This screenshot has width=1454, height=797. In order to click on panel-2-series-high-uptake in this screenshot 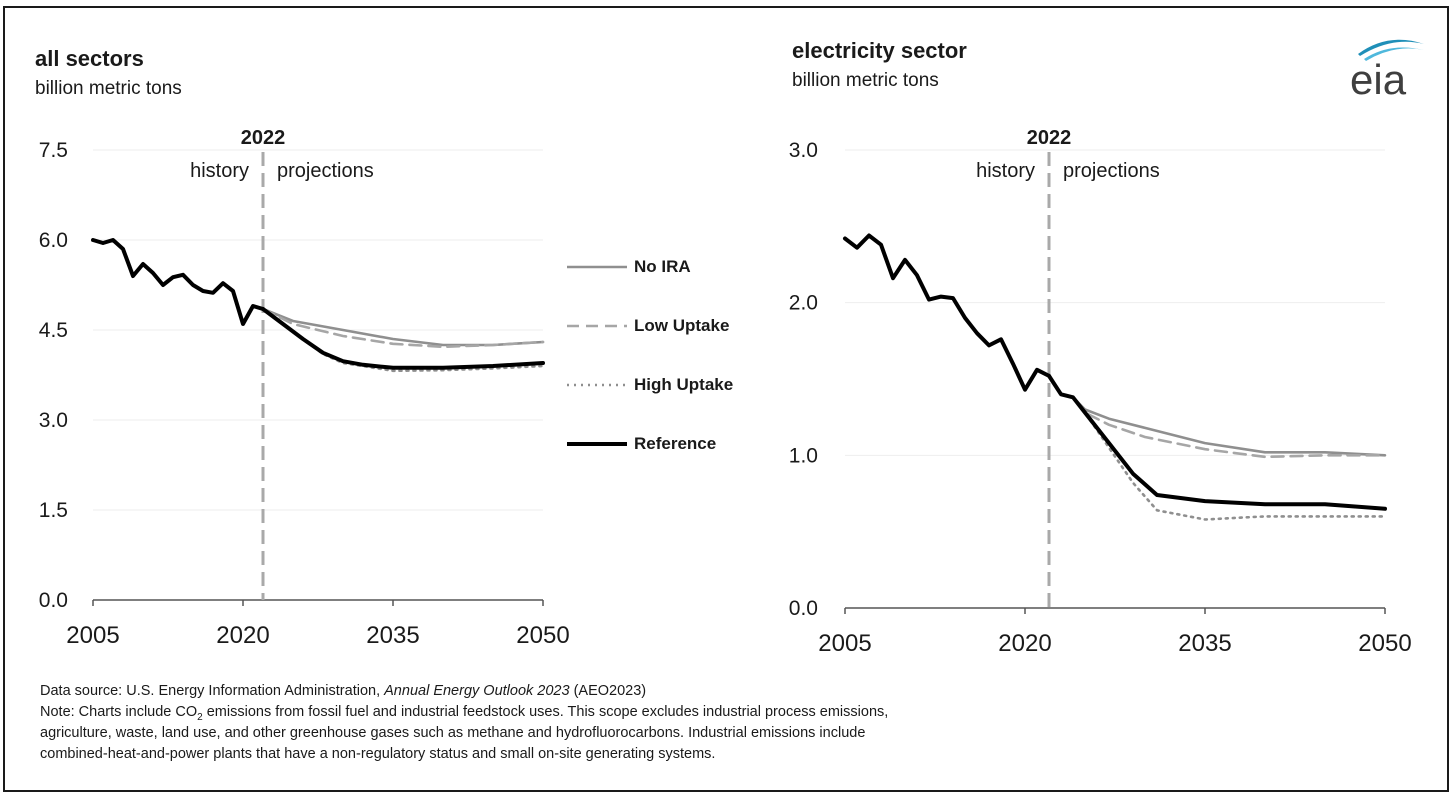, I will do `click(1217, 447)`.